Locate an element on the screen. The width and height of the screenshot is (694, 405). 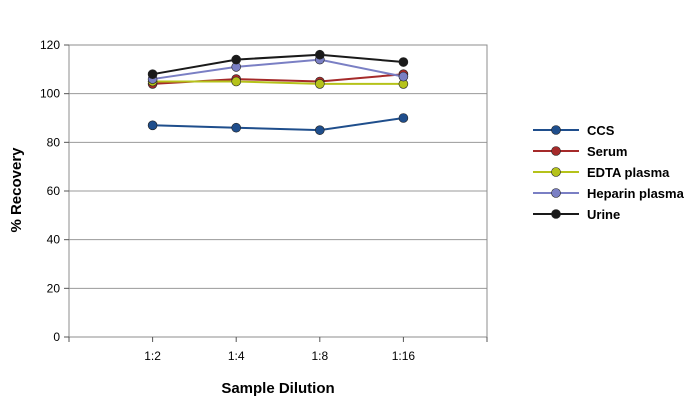
legend-item: Urine is located at coordinates (576, 214).